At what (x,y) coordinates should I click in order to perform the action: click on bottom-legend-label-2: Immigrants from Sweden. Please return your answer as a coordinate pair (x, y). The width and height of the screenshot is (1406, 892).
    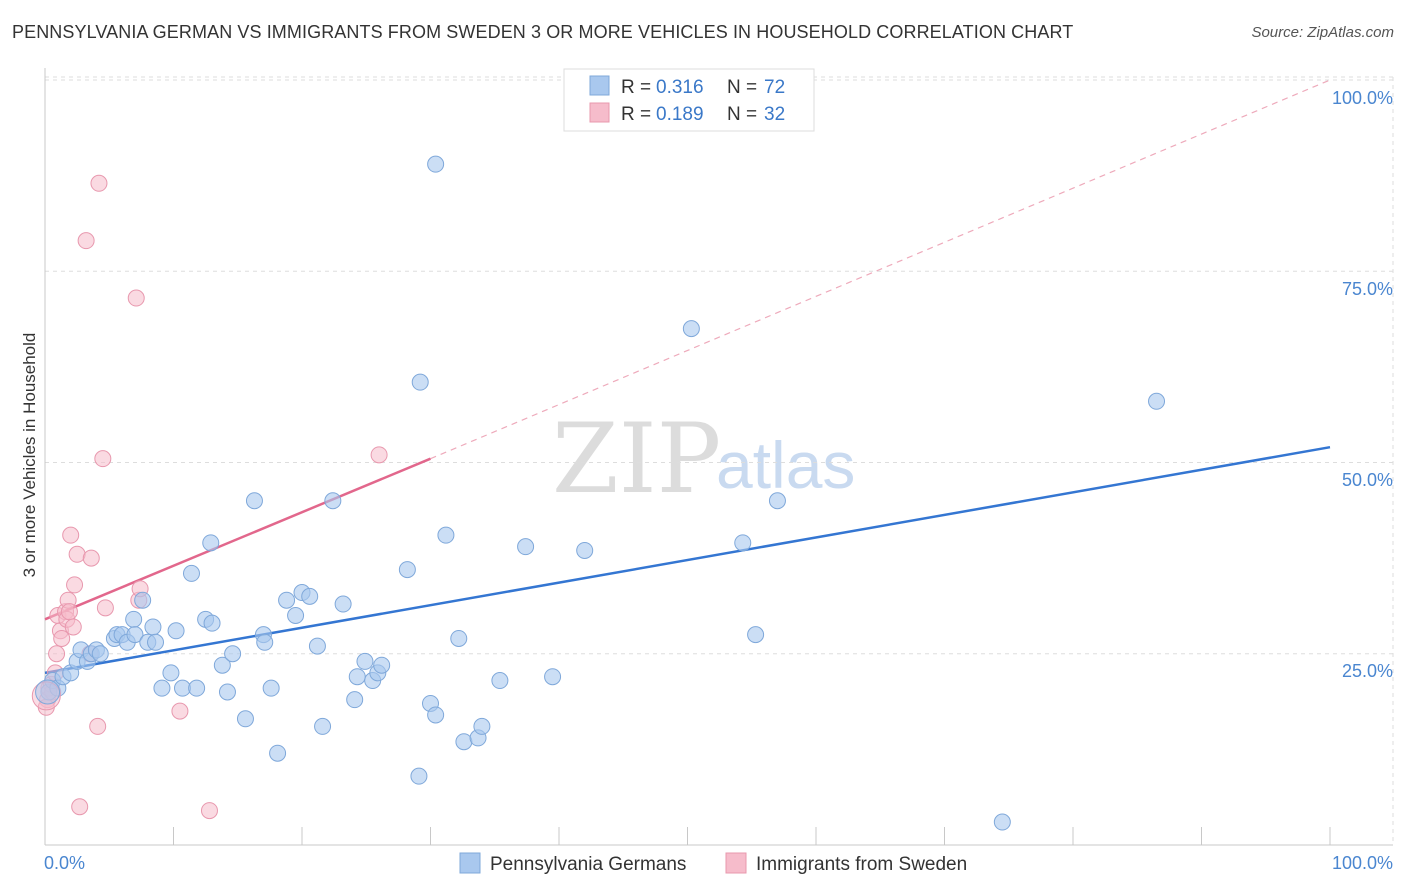
    Looking at the image, I should click on (861, 864).